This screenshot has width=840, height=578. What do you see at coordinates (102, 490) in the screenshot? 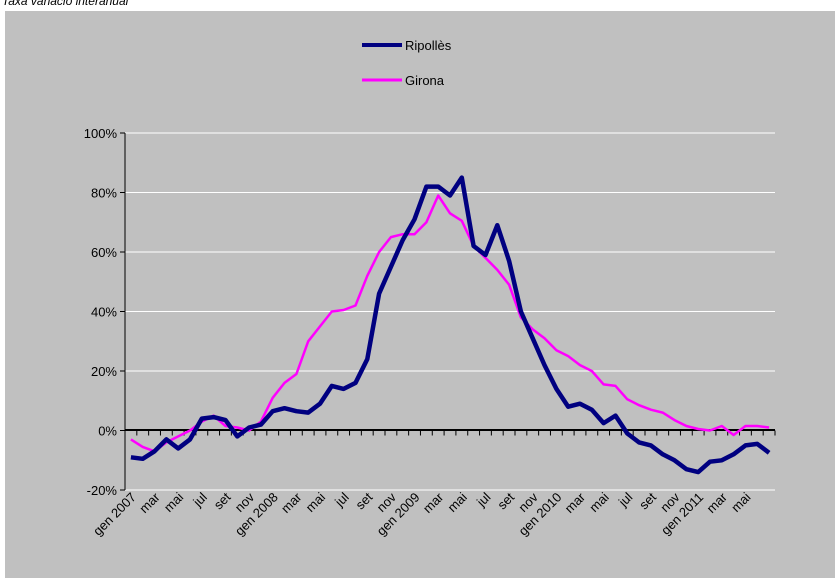
I see `y-tick-label: -20%` at bounding box center [102, 490].